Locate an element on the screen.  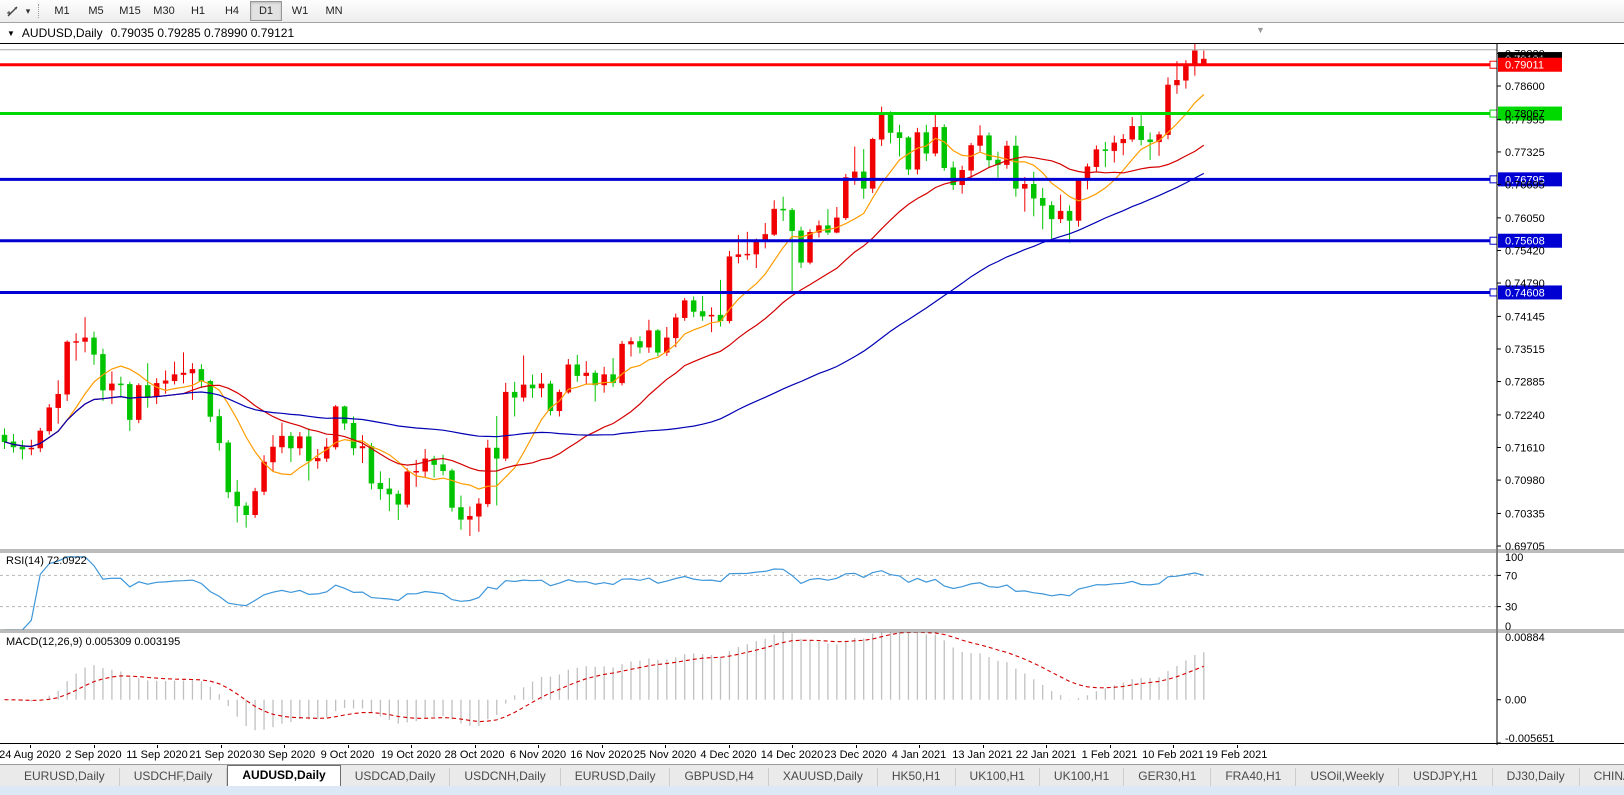
blue-level-line-2-badge is located at coordinates (1530, 240).